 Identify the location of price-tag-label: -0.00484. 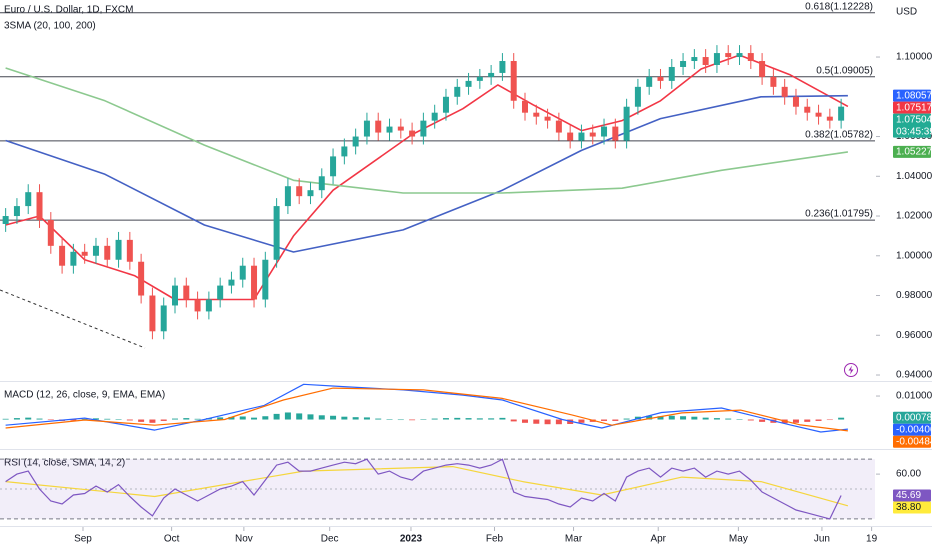
(914, 441).